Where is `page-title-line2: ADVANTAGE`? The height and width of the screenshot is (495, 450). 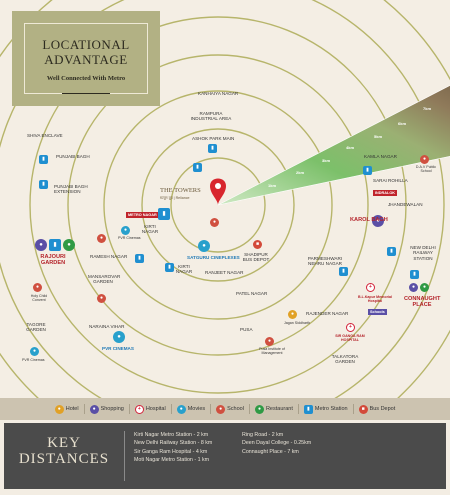
page-title-line2: ADVANTAGE is located at coordinates (86, 59).